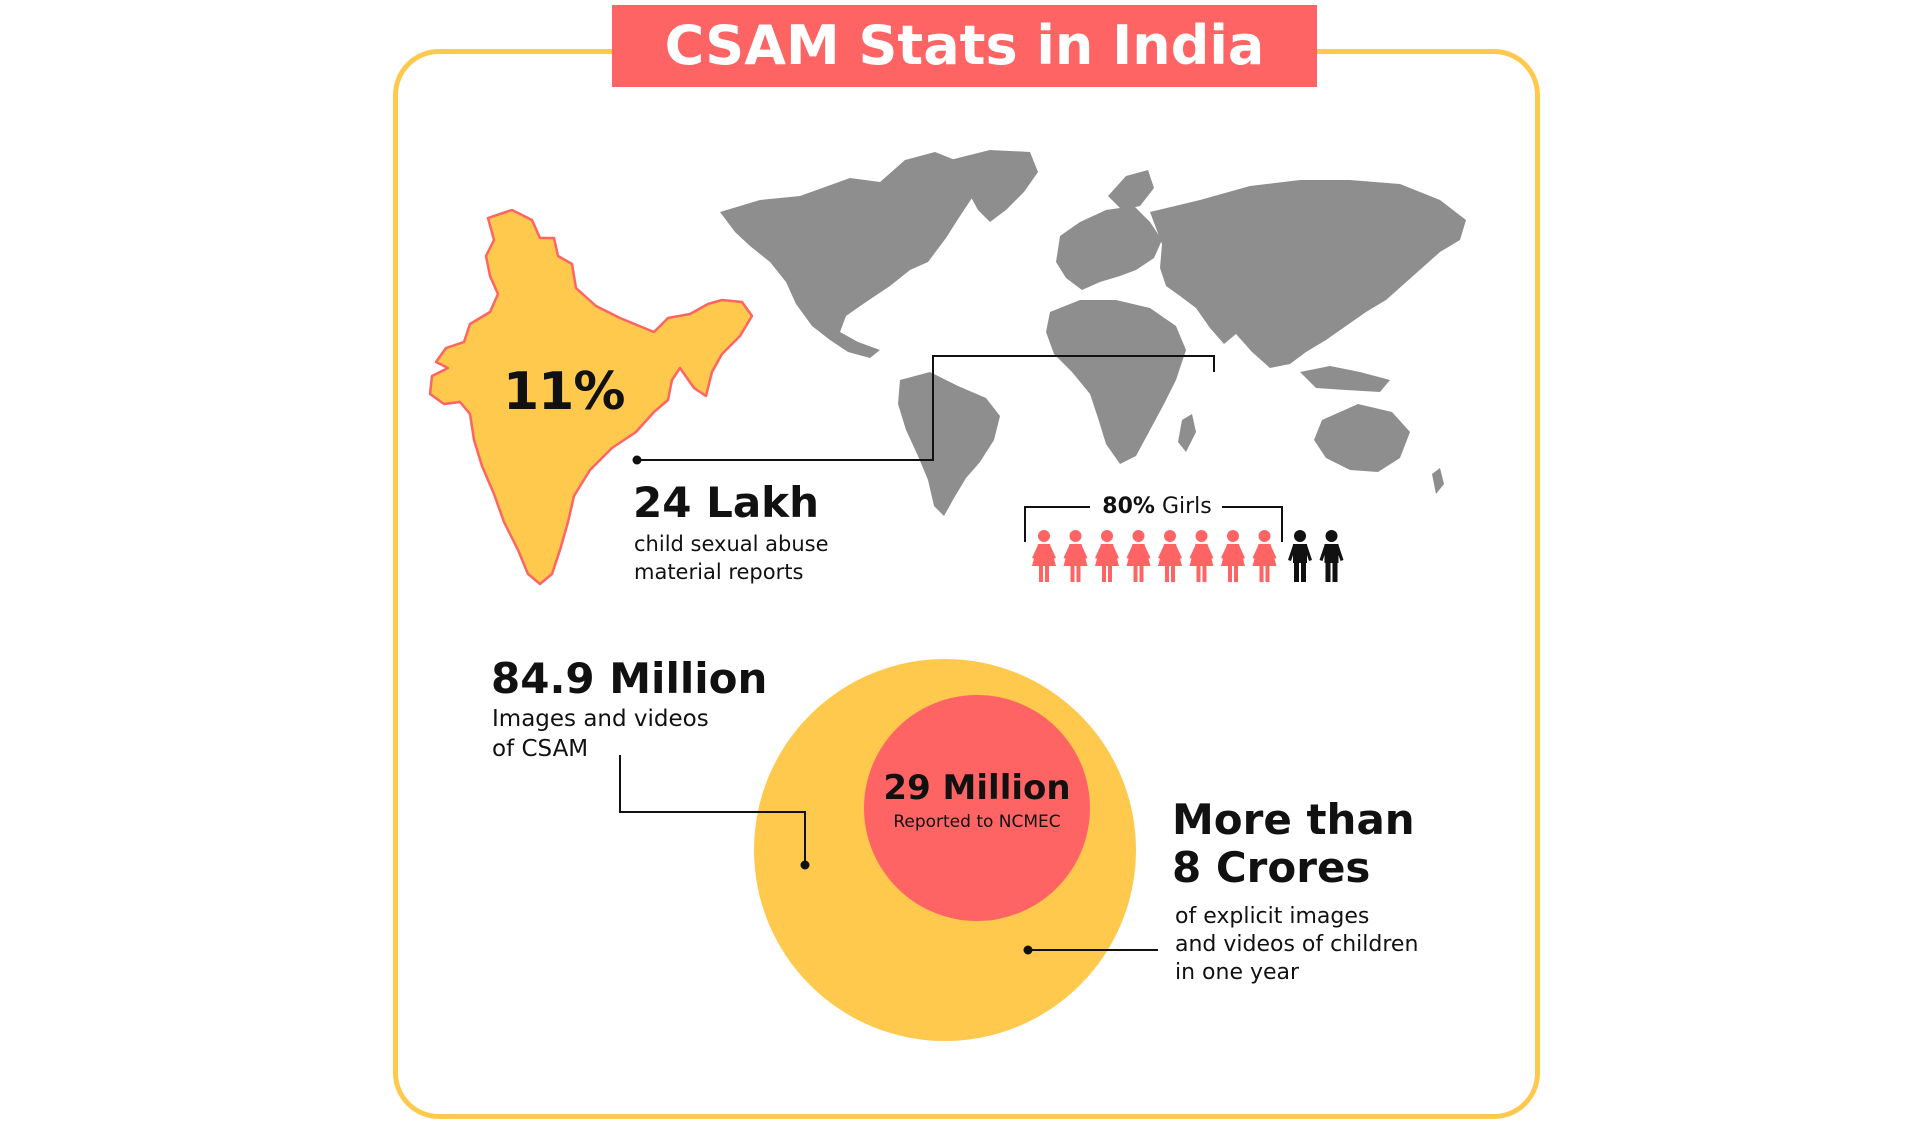 The height and width of the screenshot is (1130, 1920). I want to click on page-title: CSAM Stats in India, so click(964, 46).